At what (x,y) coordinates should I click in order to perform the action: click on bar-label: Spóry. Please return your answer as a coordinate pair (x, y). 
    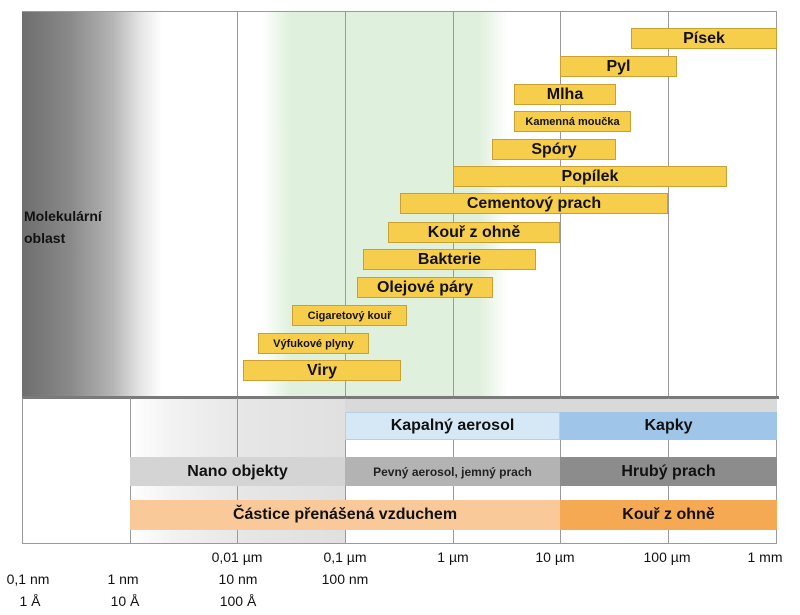
    Looking at the image, I should click on (554, 149).